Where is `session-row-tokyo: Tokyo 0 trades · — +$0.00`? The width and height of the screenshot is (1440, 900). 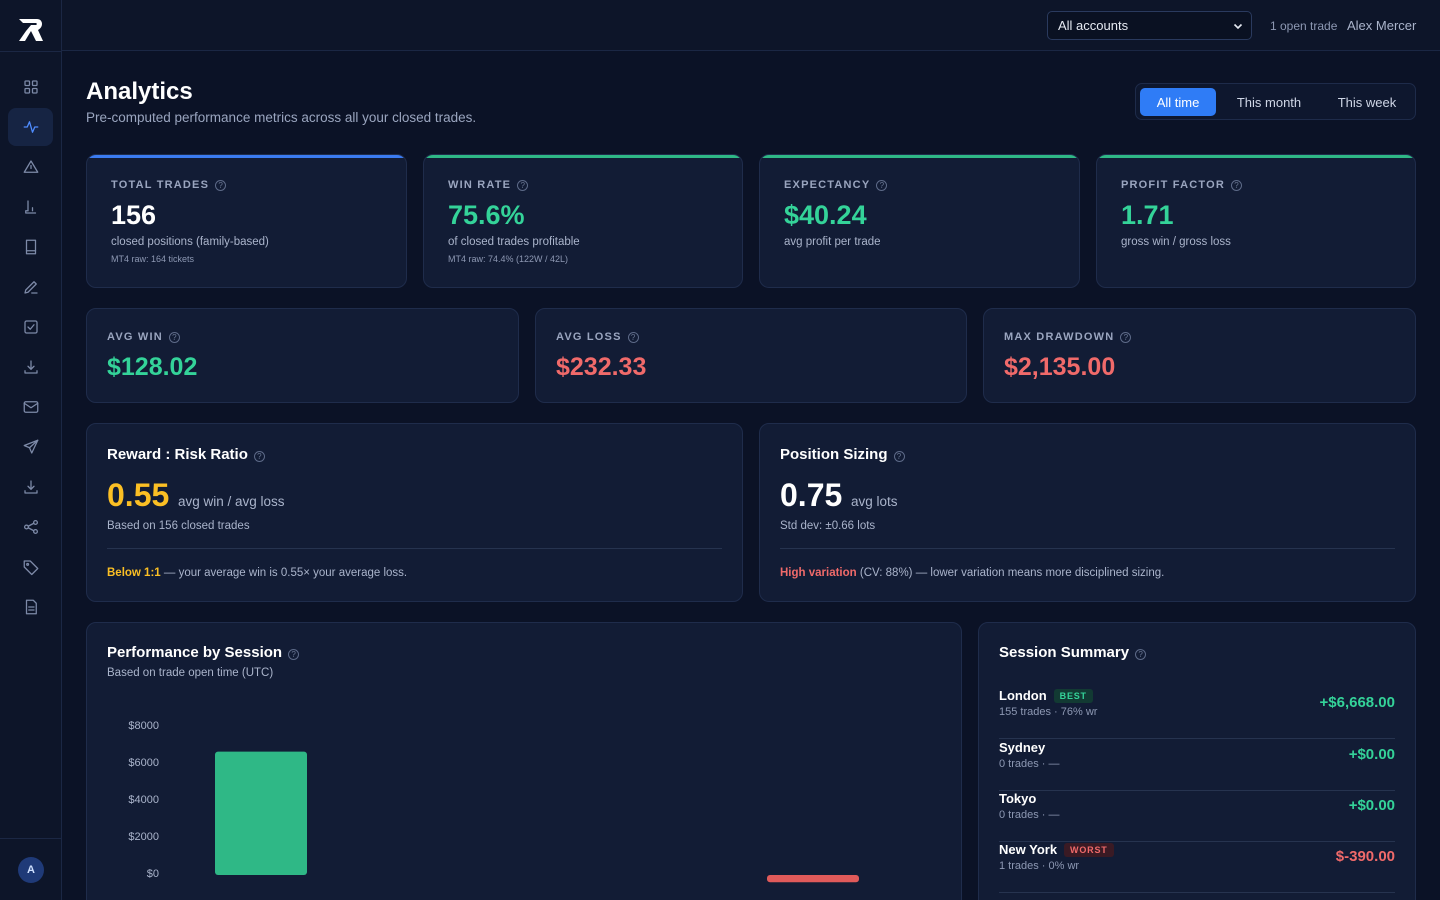 session-row-tokyo: Tokyo 0 trades · — +$0.00 is located at coordinates (1197, 816).